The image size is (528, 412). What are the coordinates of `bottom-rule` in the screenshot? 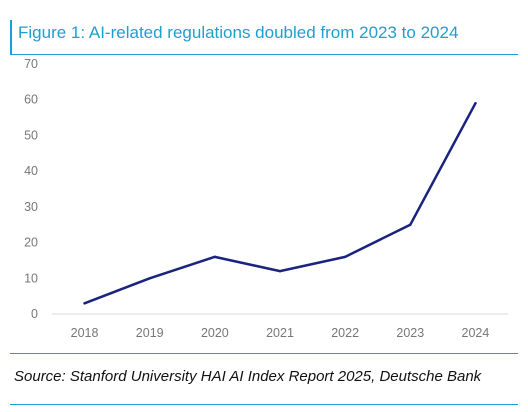 It's located at (264, 404).